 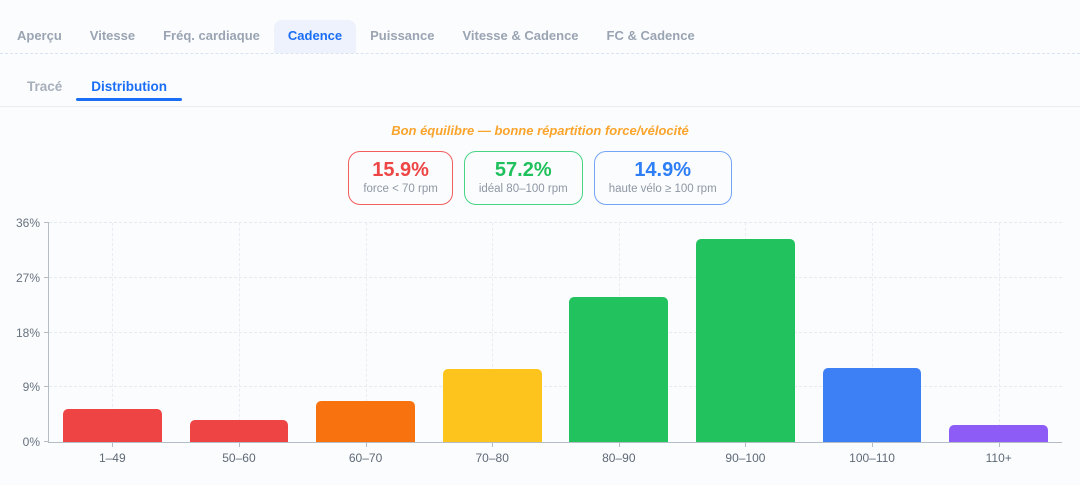 What do you see at coordinates (27, 223) in the screenshot?
I see `y-axis-tick-label: 36%` at bounding box center [27, 223].